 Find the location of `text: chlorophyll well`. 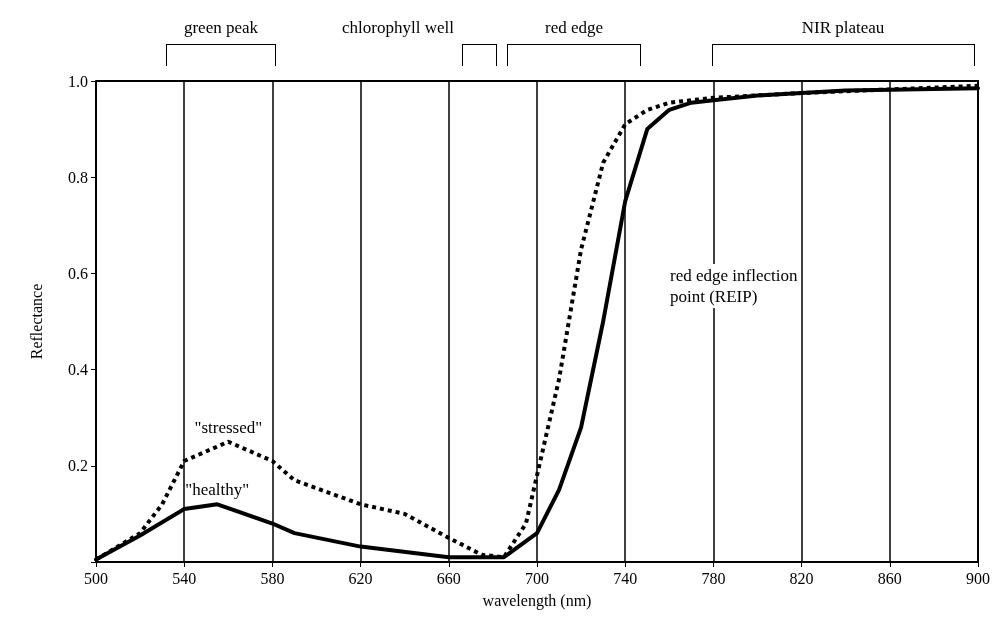

text: chlorophyll well is located at coordinates (398, 27).